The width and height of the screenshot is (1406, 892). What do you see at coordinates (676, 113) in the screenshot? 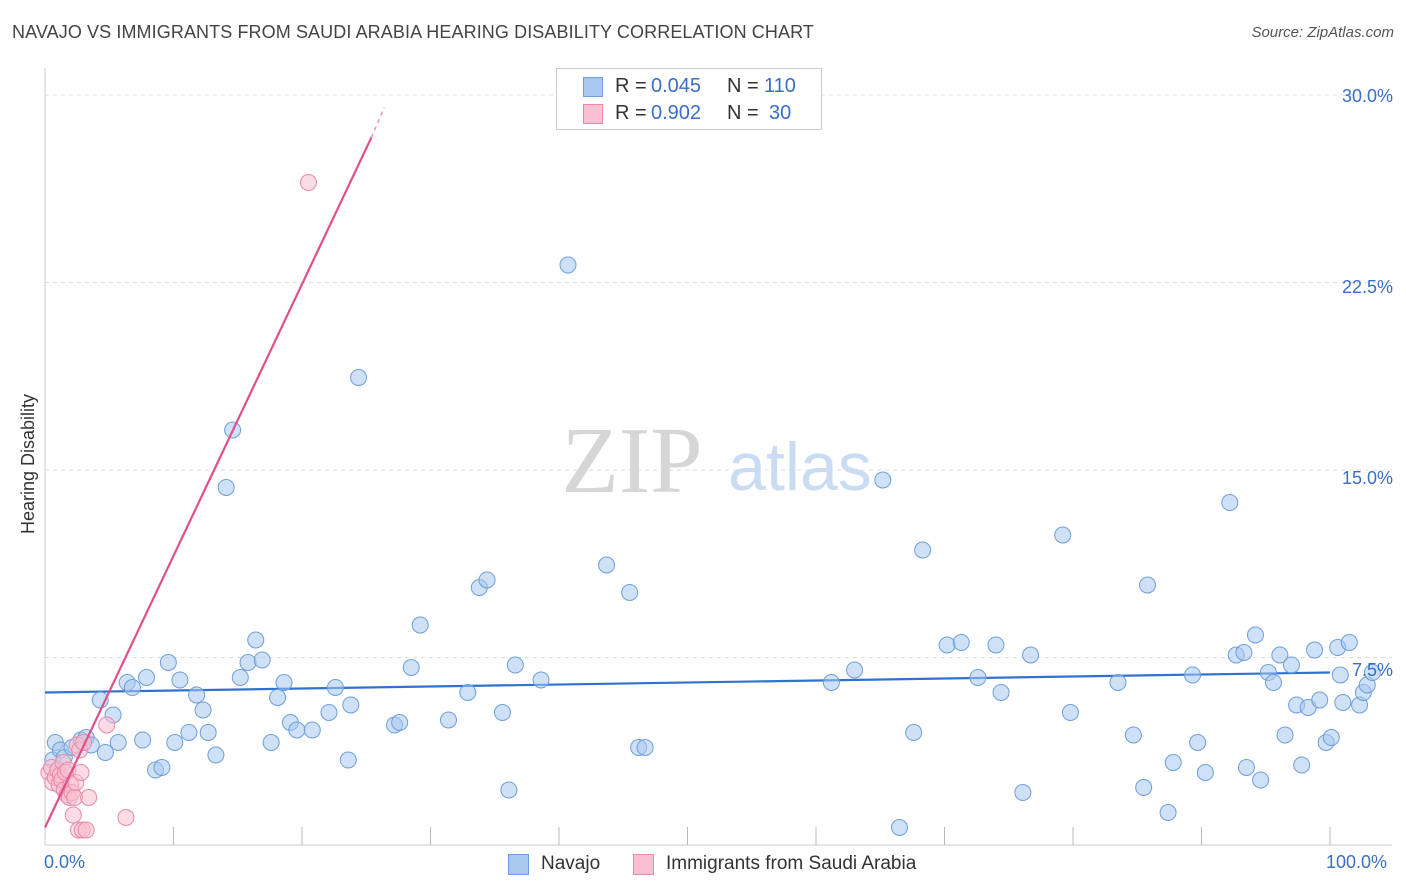
I see `r-value: 0.902` at bounding box center [676, 113].